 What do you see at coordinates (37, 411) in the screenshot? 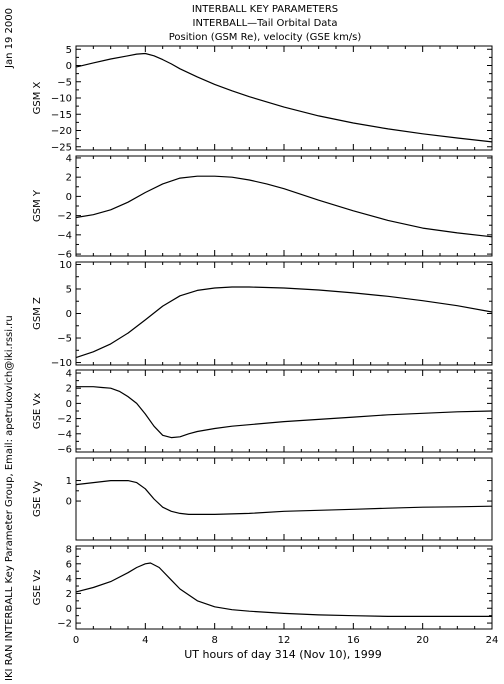
I see `y-axis-label: GSE Vx` at bounding box center [37, 411].